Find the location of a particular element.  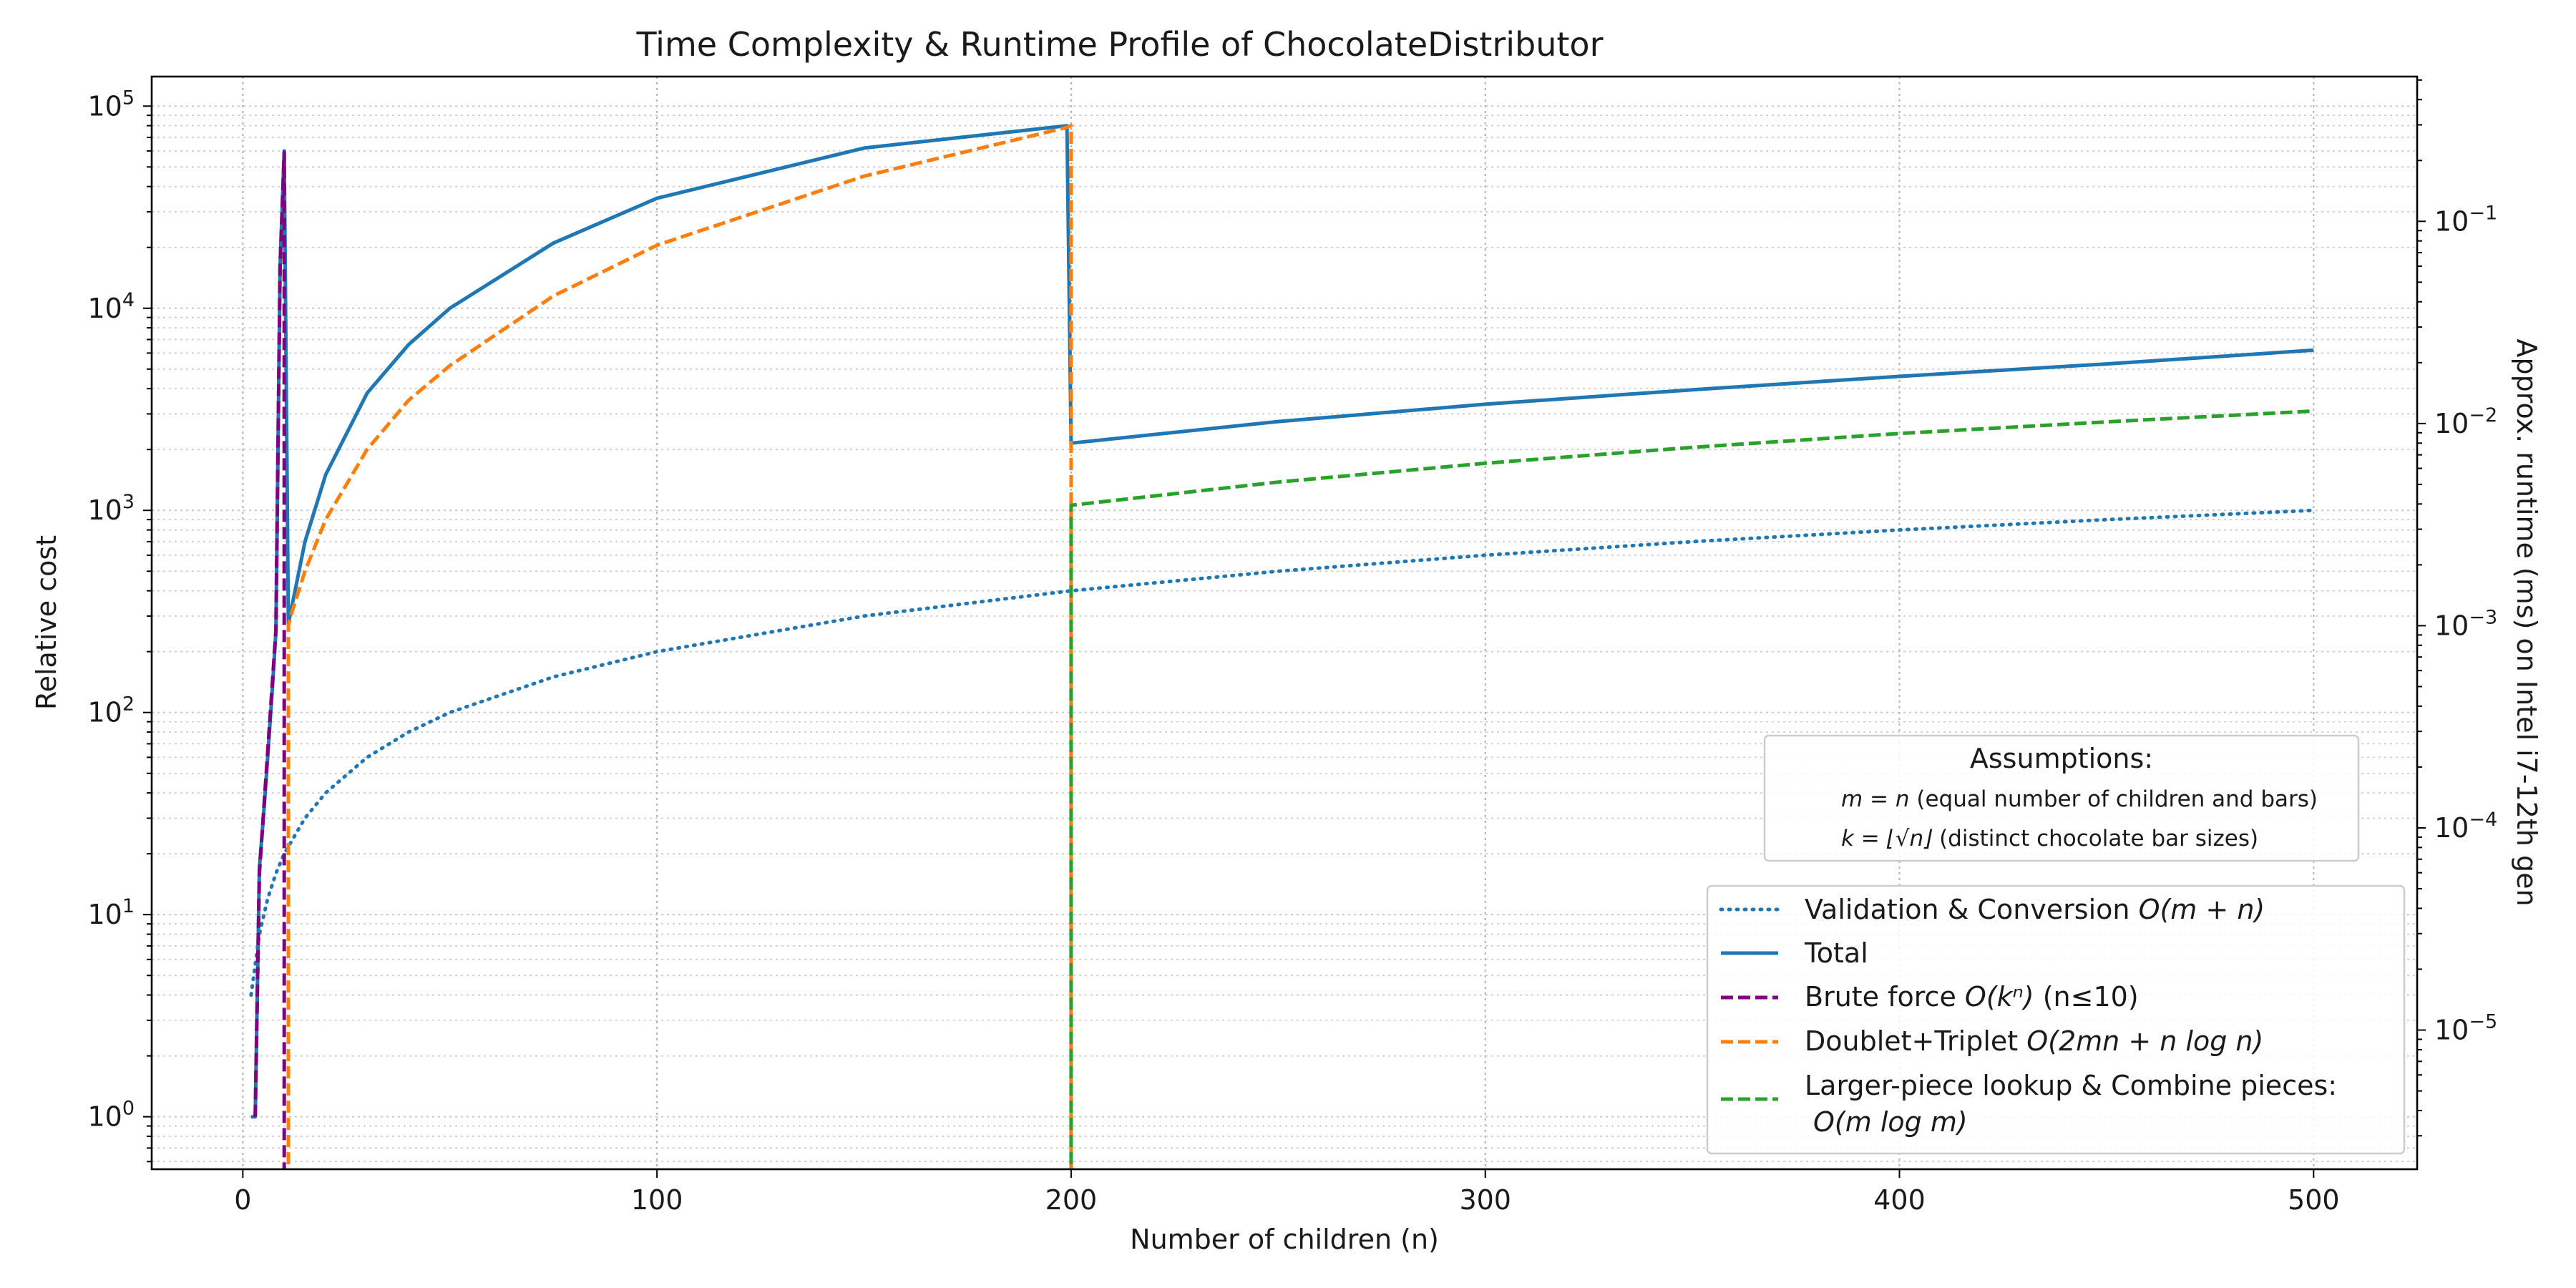

legend-brute-math: O(kⁿ) is located at coordinates (1999, 997).